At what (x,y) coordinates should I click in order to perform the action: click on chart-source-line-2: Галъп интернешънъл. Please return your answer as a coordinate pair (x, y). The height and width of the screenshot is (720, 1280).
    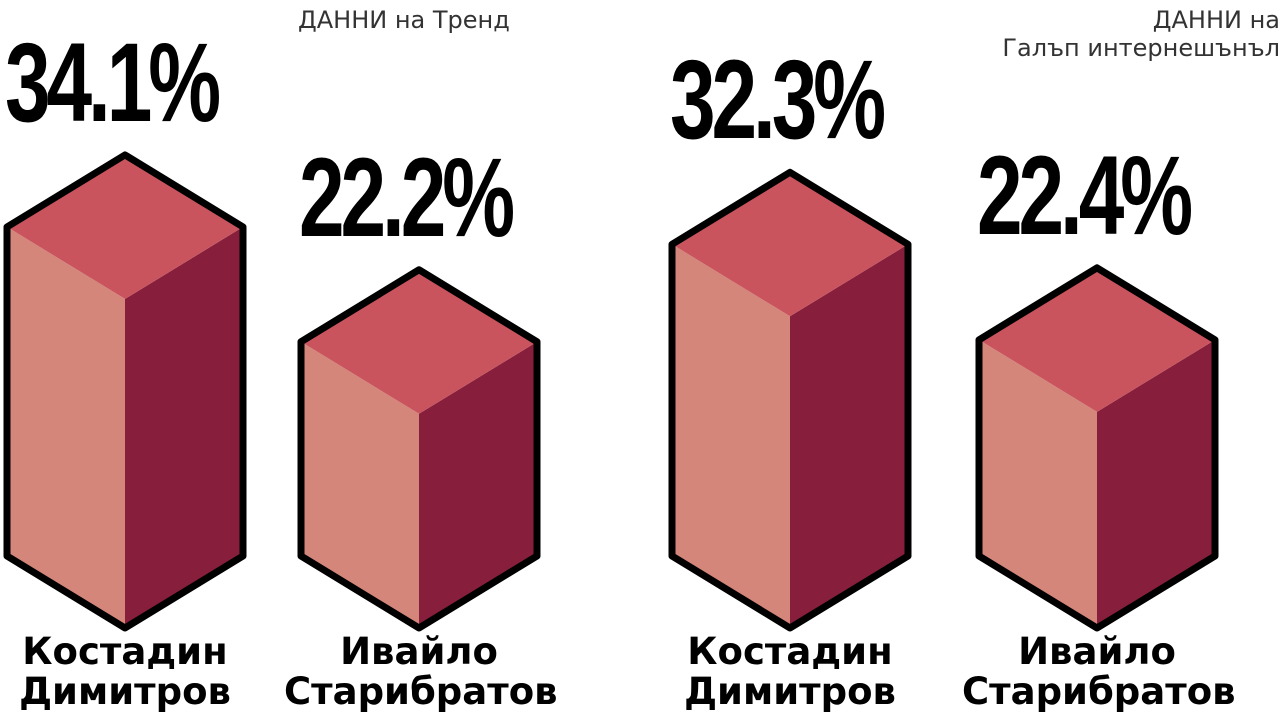
    Looking at the image, I should click on (1141, 48).